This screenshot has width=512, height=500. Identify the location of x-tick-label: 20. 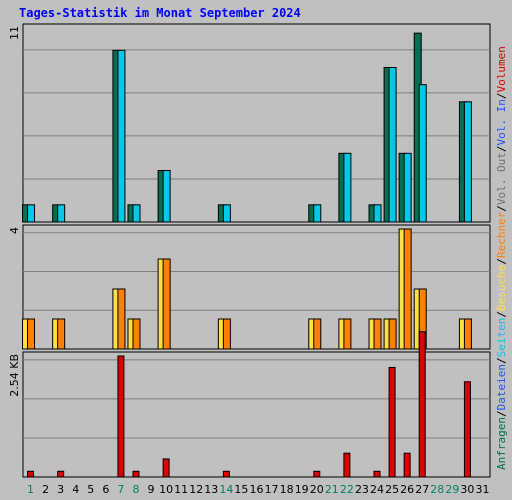
(317, 489).